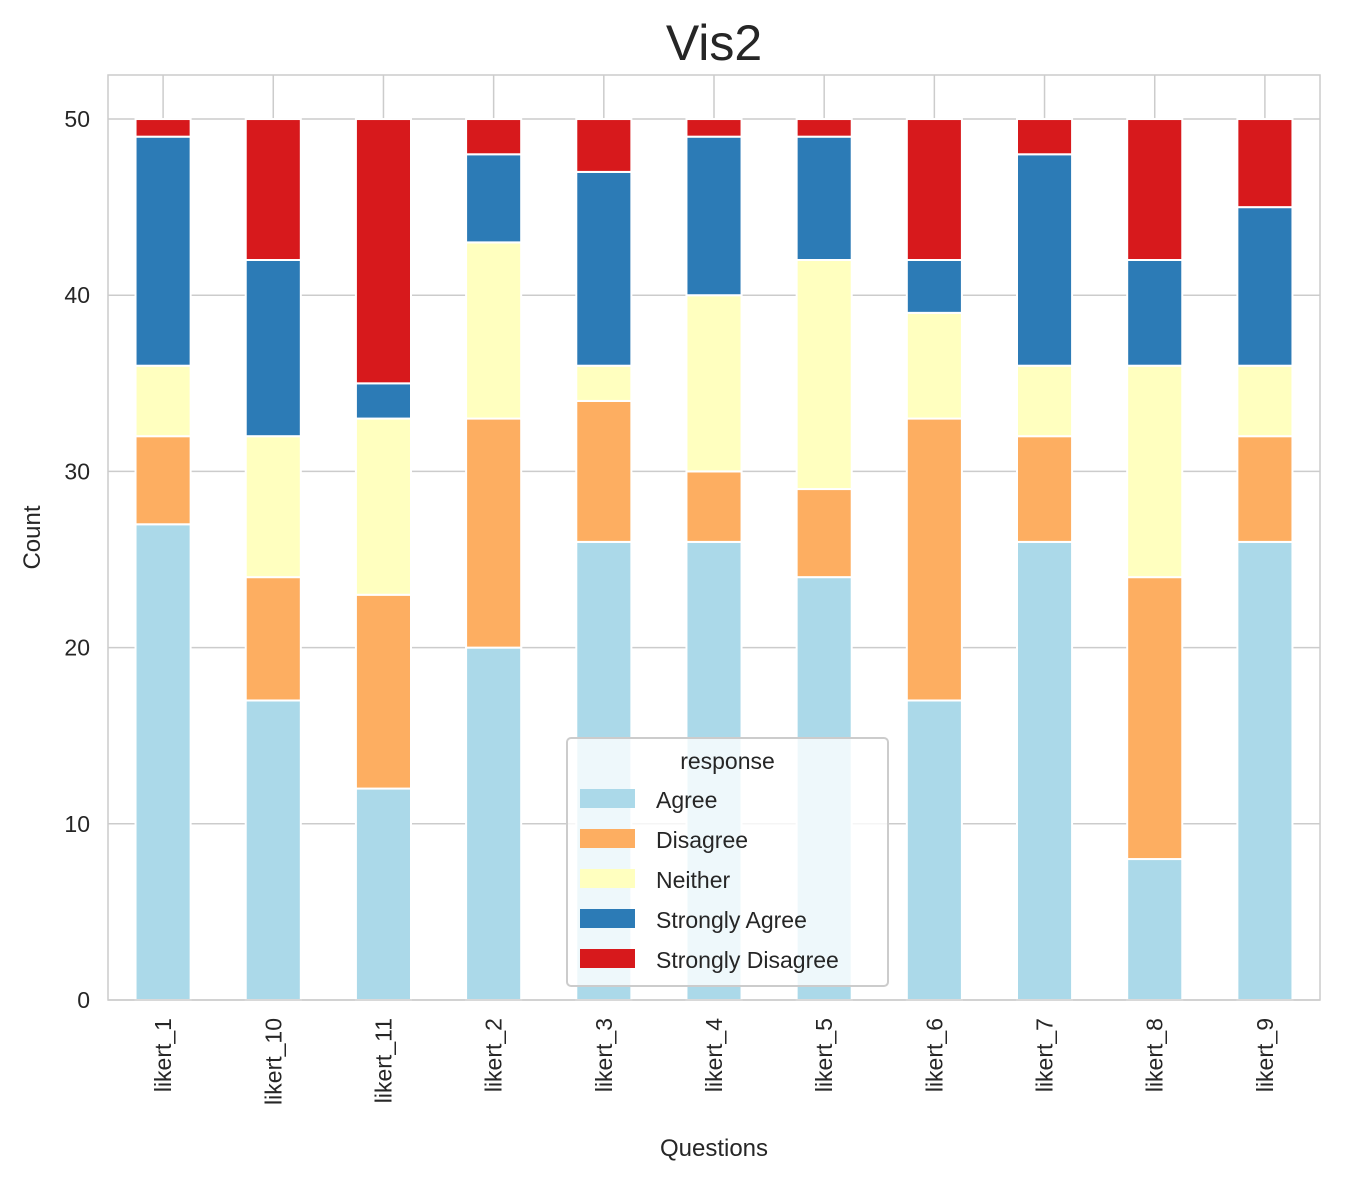 The height and width of the screenshot is (1182, 1367). What do you see at coordinates (1045, 260) in the screenshot?
I see `bar-likert_7-strongly-agree` at bounding box center [1045, 260].